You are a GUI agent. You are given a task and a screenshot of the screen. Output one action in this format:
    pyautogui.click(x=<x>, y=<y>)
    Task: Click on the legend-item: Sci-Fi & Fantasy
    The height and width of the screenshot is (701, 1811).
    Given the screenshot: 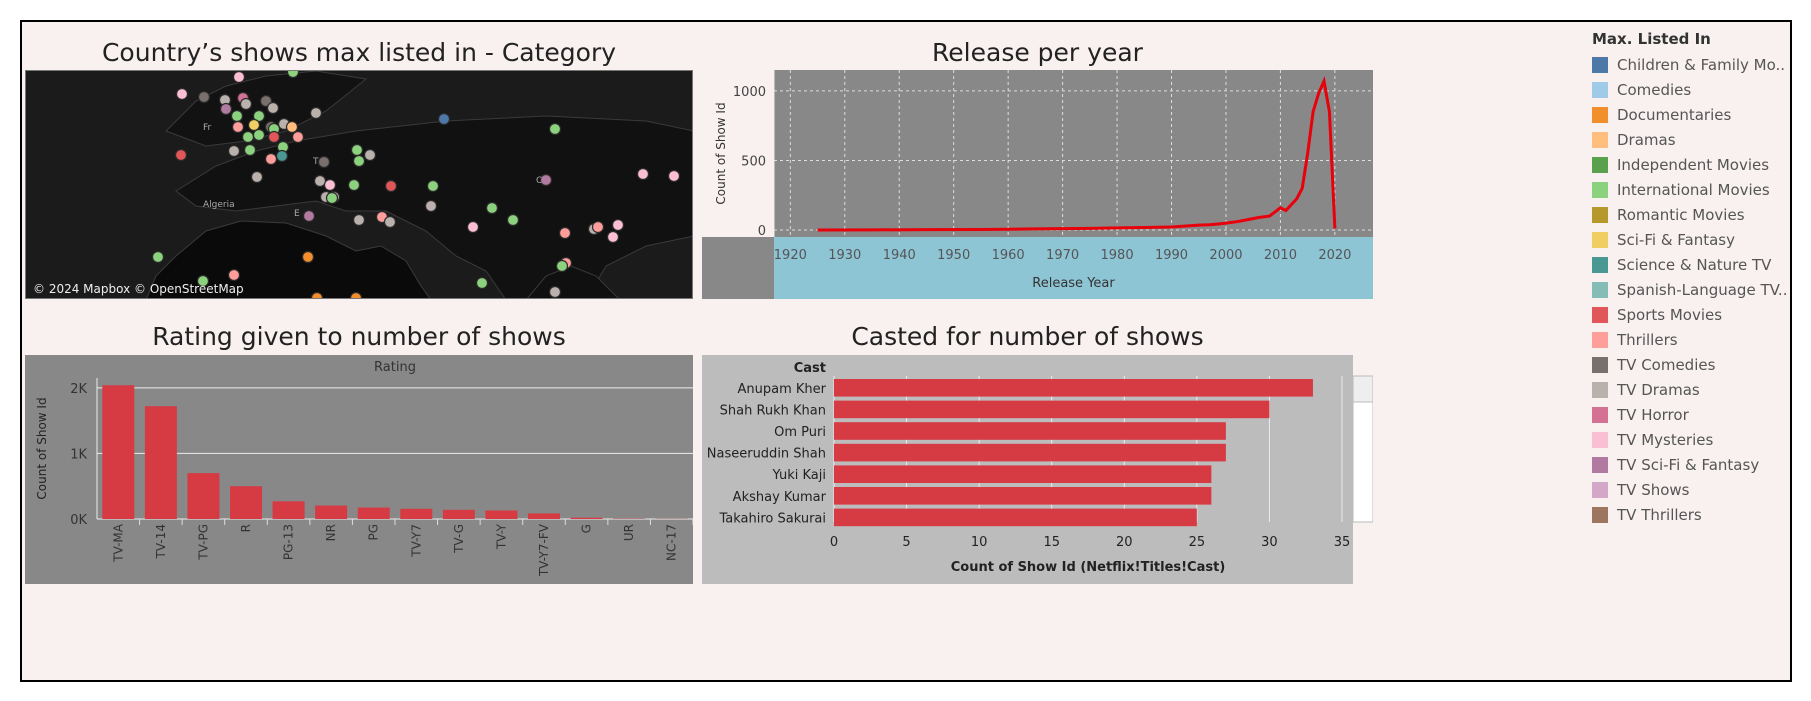 What is the action you would take?
    pyautogui.click(x=1692, y=239)
    